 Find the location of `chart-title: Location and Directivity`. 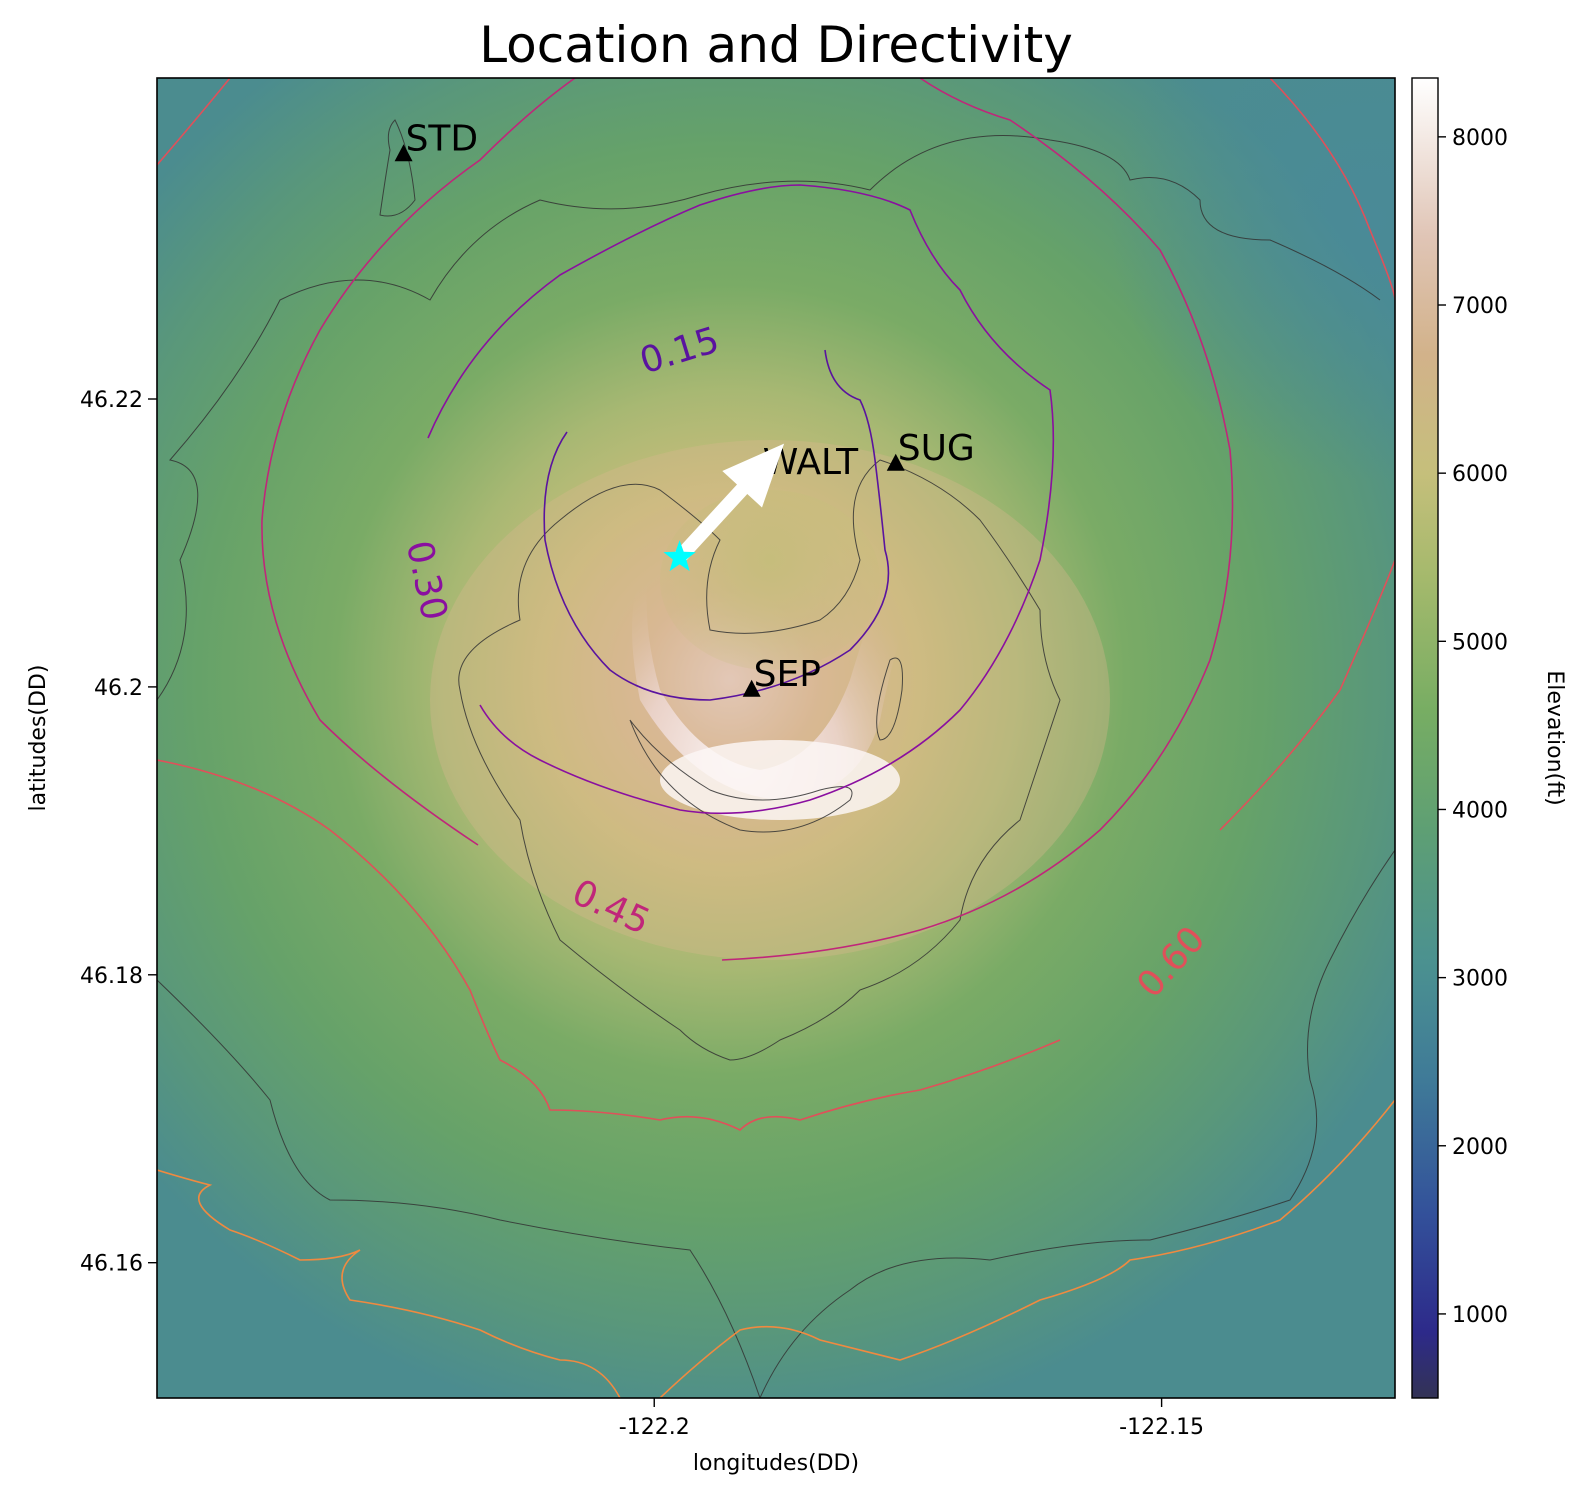

chart-title: Location and Directivity is located at coordinates (776, 45).